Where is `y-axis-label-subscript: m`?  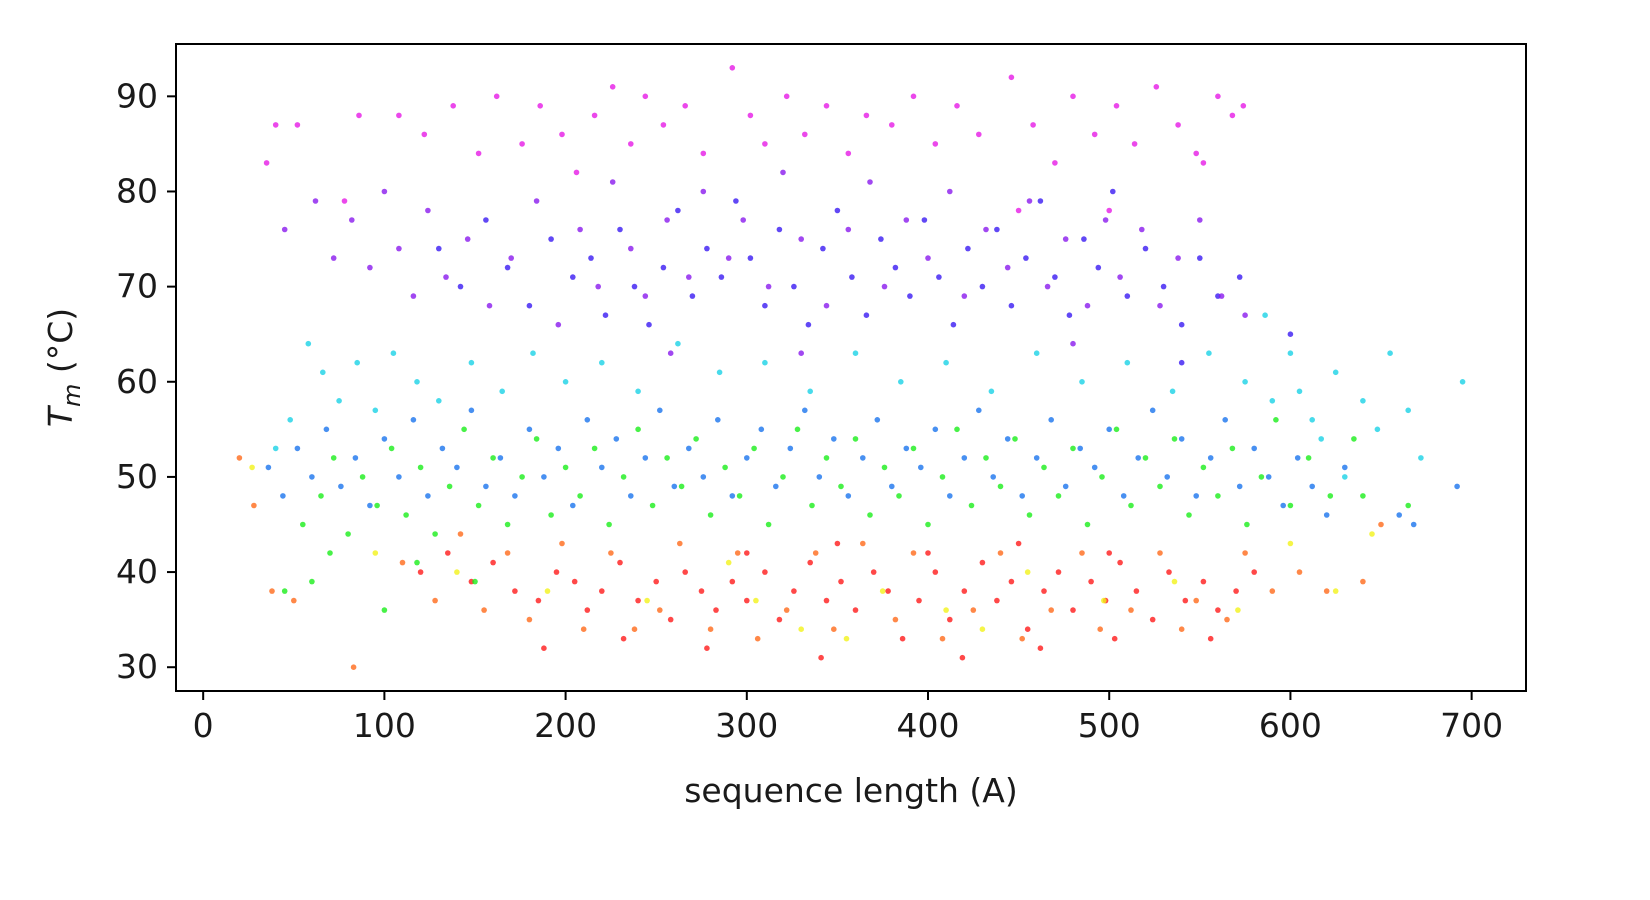
y-axis-label-subscript: m is located at coordinates (72, 395).